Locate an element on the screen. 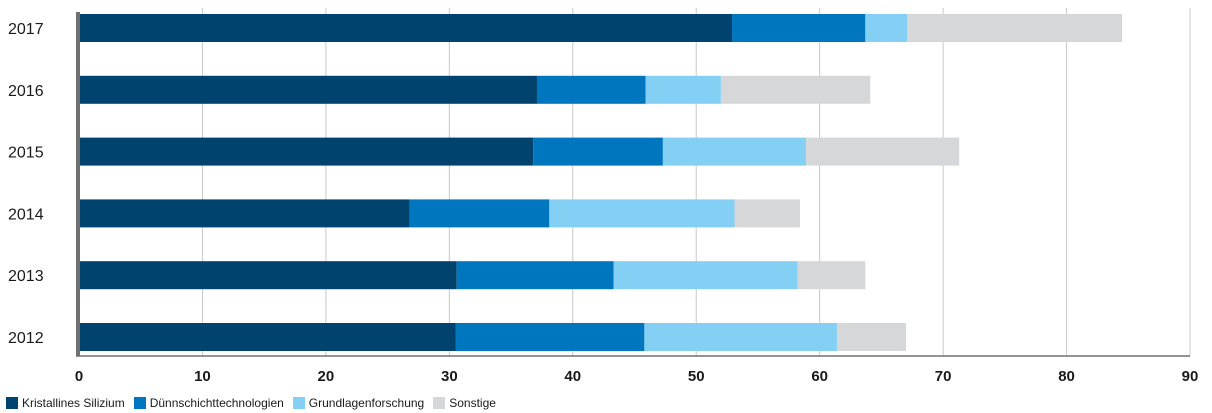 This screenshot has height=413, width=1212. legend-label: Grundlagenforschung is located at coordinates (366, 403).